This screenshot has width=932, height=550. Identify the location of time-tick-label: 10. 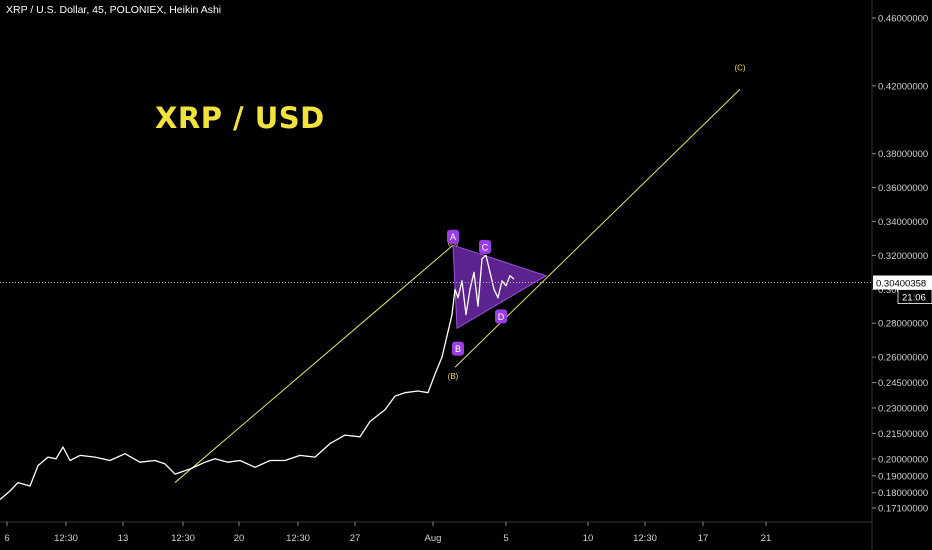
(588, 538).